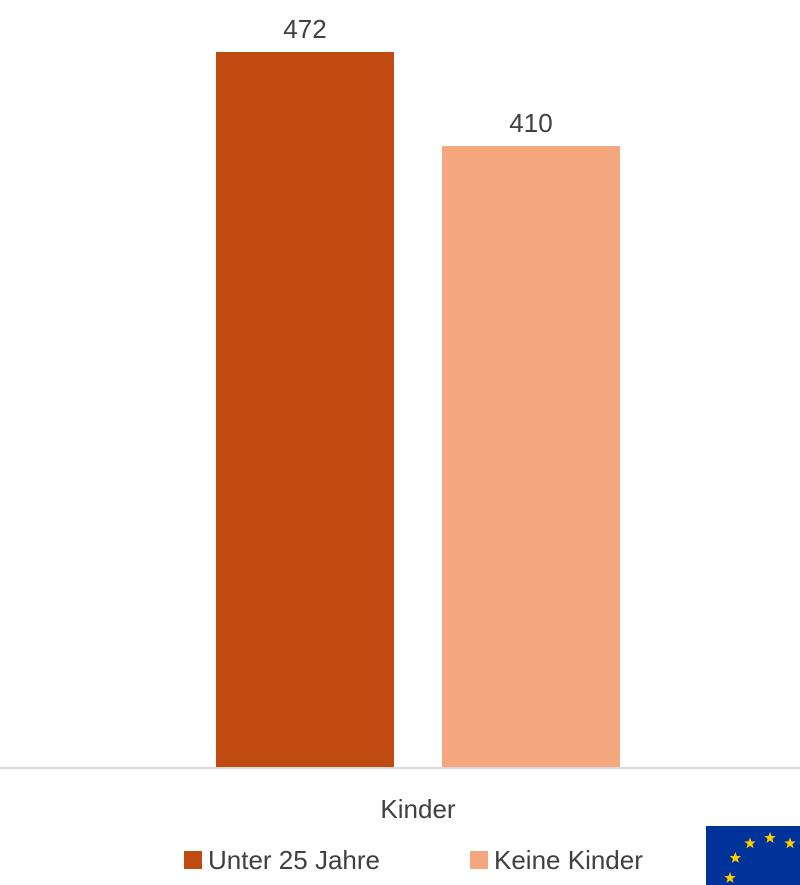 The height and width of the screenshot is (885, 800). Describe the element at coordinates (304, 29) in the screenshot. I see `data-label-unter-25-jahre: 472` at that location.